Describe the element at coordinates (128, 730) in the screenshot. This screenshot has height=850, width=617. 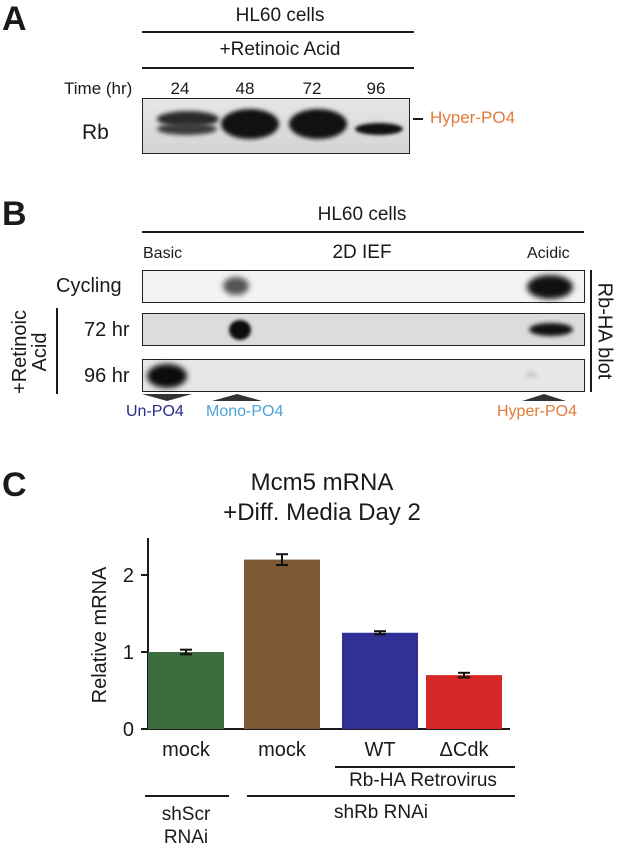
I see `y-tick-label-0: 0` at that location.